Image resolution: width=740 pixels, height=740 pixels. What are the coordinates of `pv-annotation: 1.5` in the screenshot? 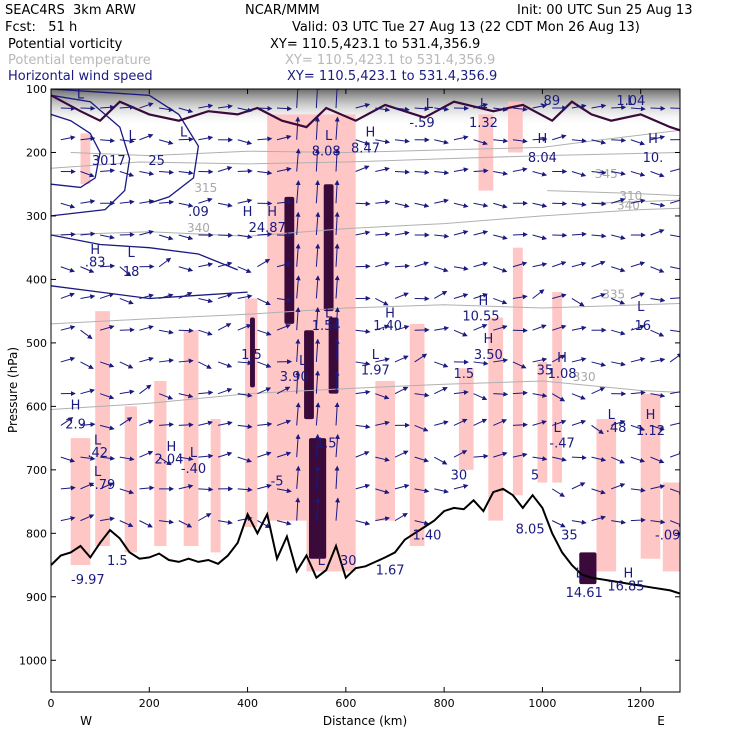 It's located at (463, 374).